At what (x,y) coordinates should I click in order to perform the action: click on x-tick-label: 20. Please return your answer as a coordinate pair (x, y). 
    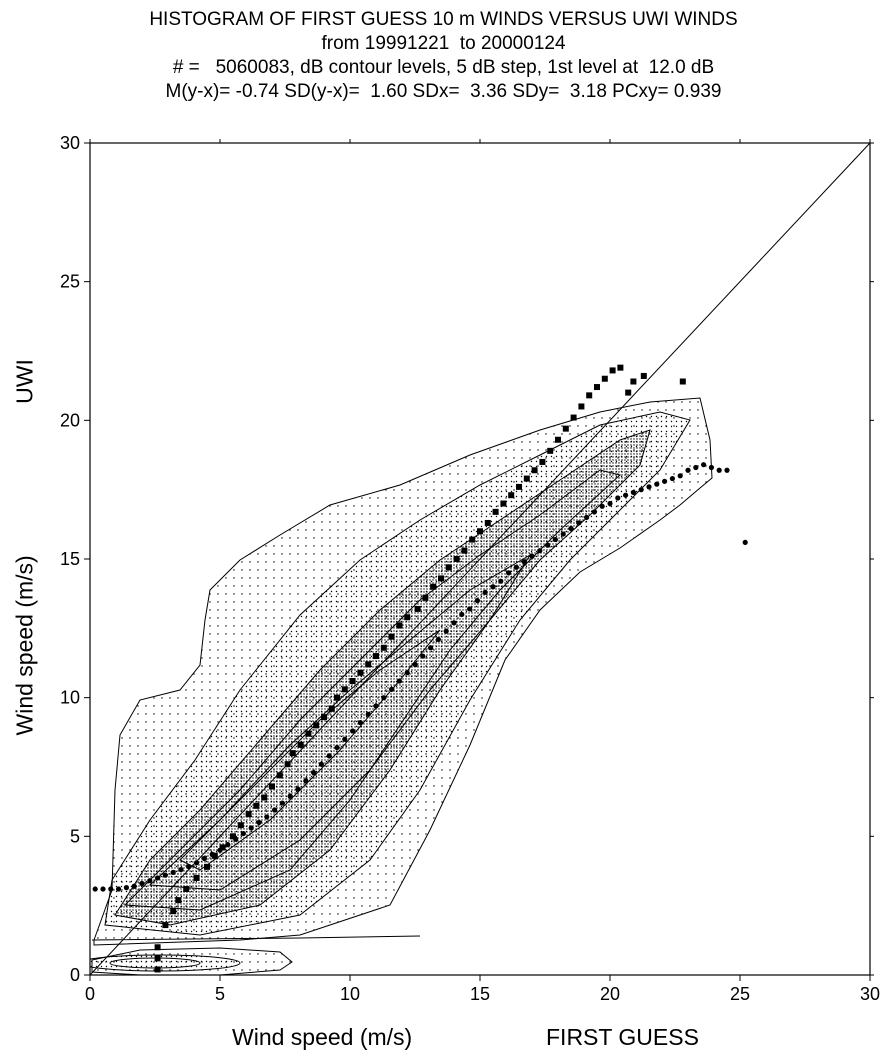
    Looking at the image, I should click on (610, 994).